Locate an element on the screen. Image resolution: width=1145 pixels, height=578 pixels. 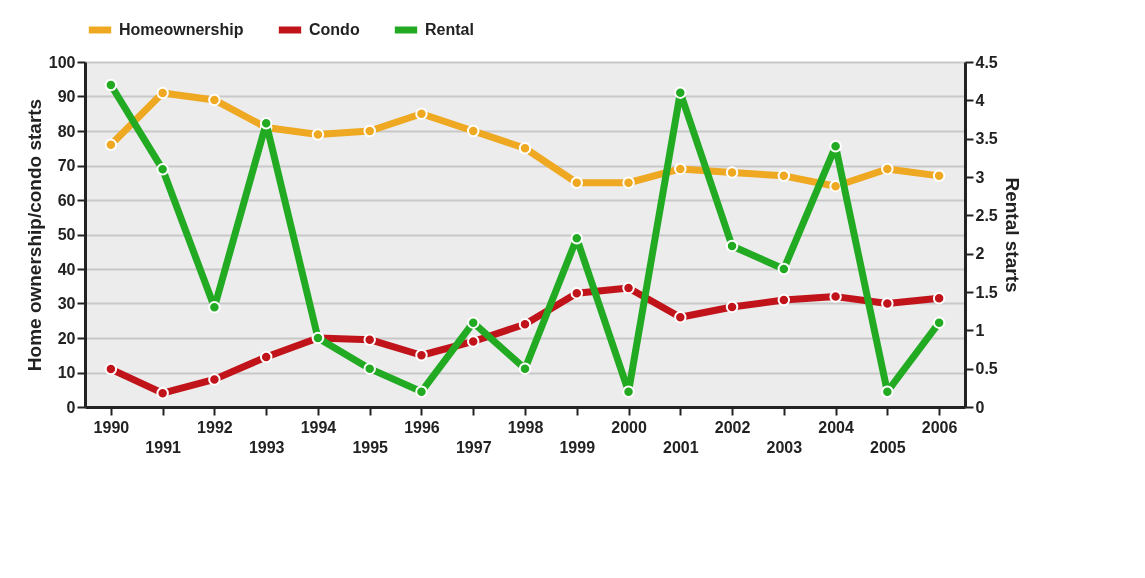
y2-tick-label: 0 is located at coordinates (980, 407).